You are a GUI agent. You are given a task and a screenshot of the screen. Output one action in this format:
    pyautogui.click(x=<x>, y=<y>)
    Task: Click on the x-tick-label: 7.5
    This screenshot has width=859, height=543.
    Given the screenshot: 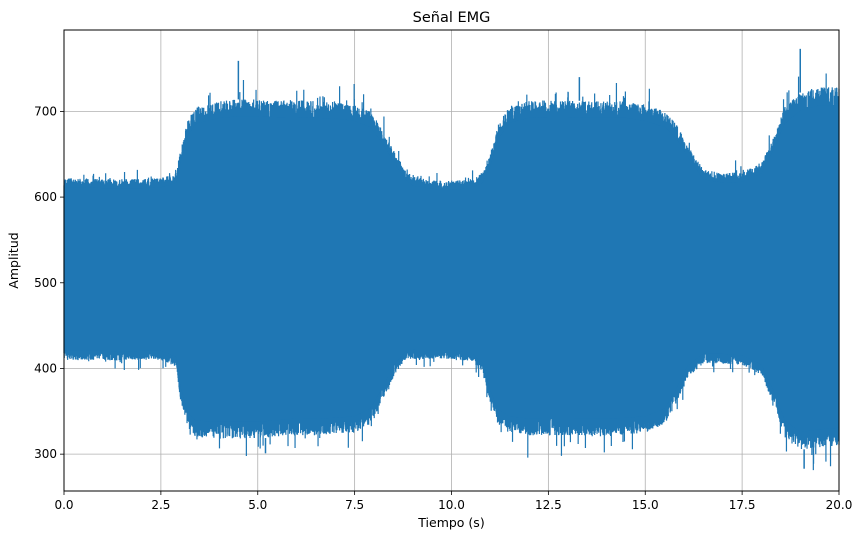 What is the action you would take?
    pyautogui.click(x=354, y=505)
    